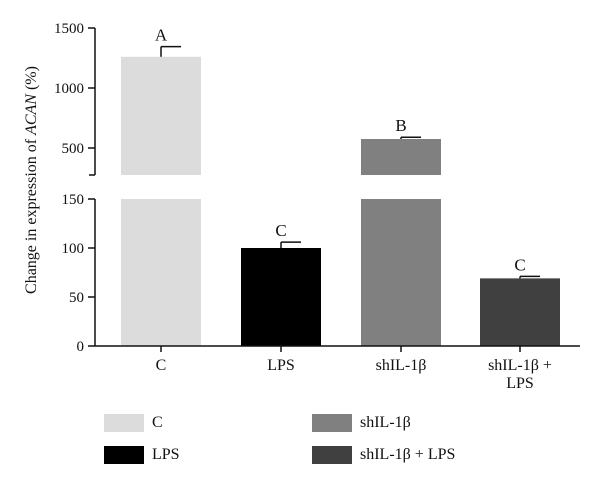 Image resolution: width=600 pixels, height=488 pixels. What do you see at coordinates (73, 149) in the screenshot?
I see `y-tick-500-label: 500` at bounding box center [73, 149].